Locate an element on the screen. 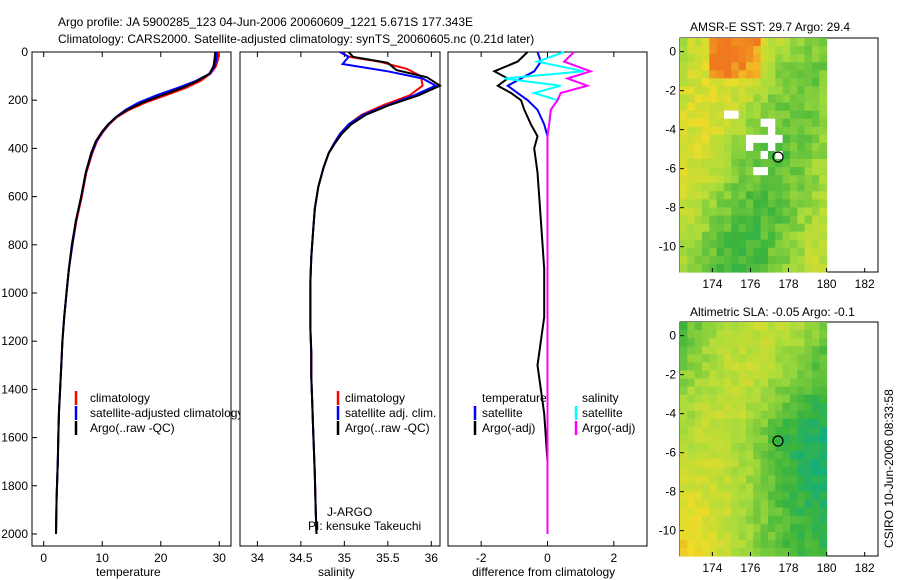  y-tick-label-temperature: 1800 is located at coordinates (14, 486).